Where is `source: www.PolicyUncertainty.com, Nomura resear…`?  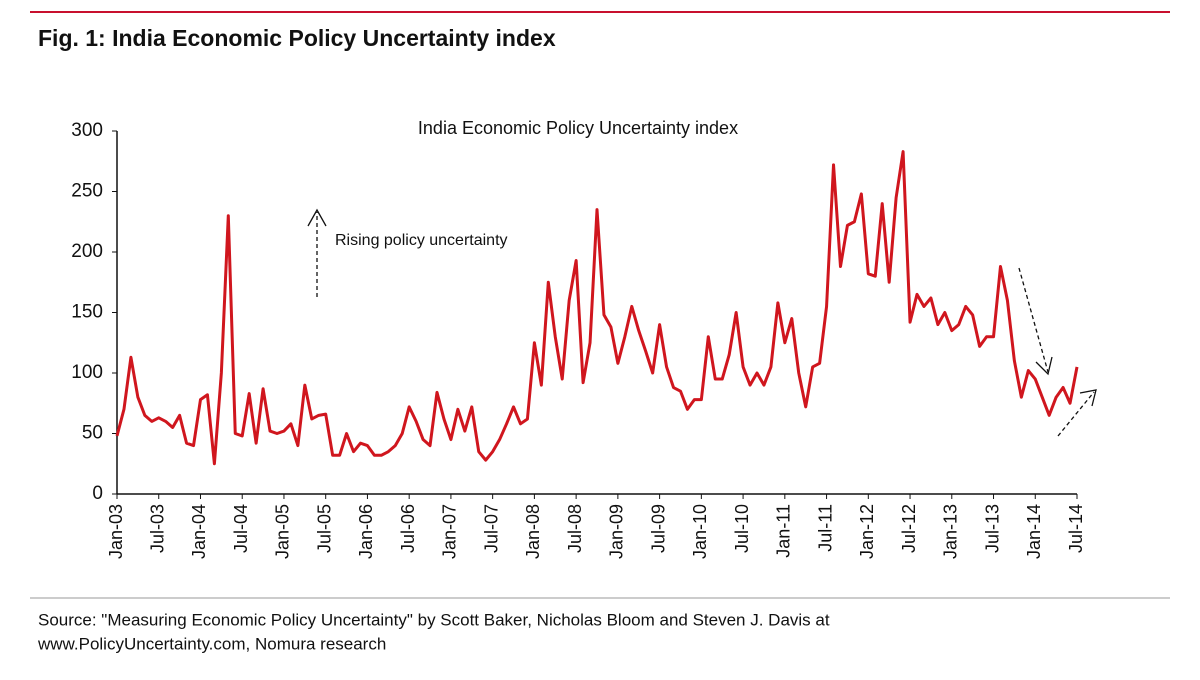 source: www.PolicyUncertainty.com, Nomura resear… is located at coordinates (211, 643).